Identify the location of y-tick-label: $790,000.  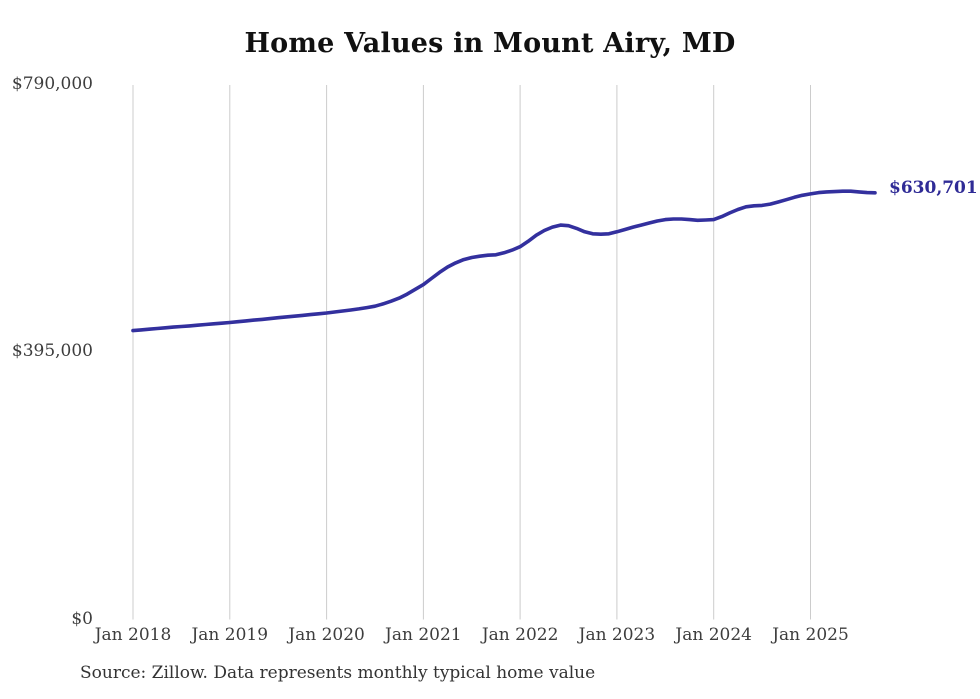
(52, 84).